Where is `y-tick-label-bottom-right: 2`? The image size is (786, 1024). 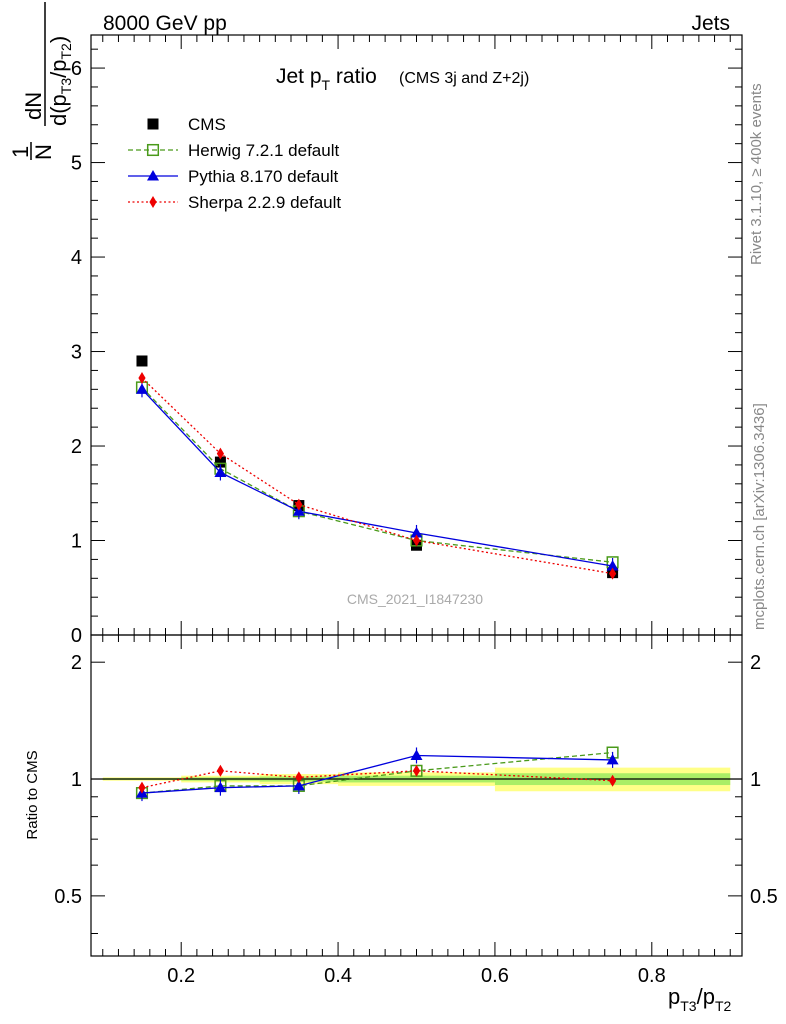 y-tick-label-bottom-right: 2 is located at coordinates (755, 663).